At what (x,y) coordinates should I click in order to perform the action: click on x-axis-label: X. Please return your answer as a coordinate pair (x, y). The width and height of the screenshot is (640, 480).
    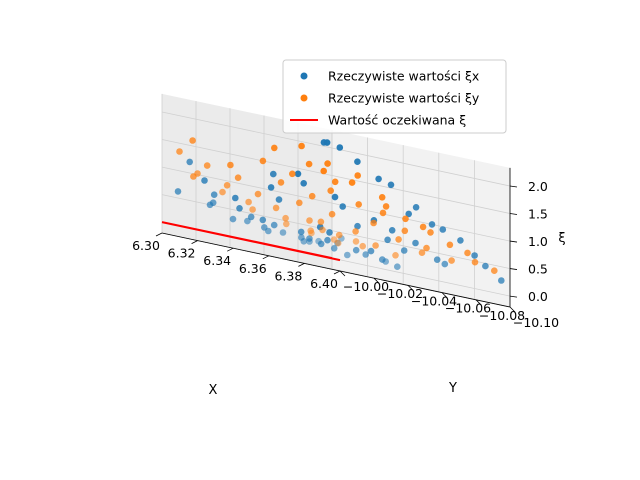
    Looking at the image, I should click on (213, 390).